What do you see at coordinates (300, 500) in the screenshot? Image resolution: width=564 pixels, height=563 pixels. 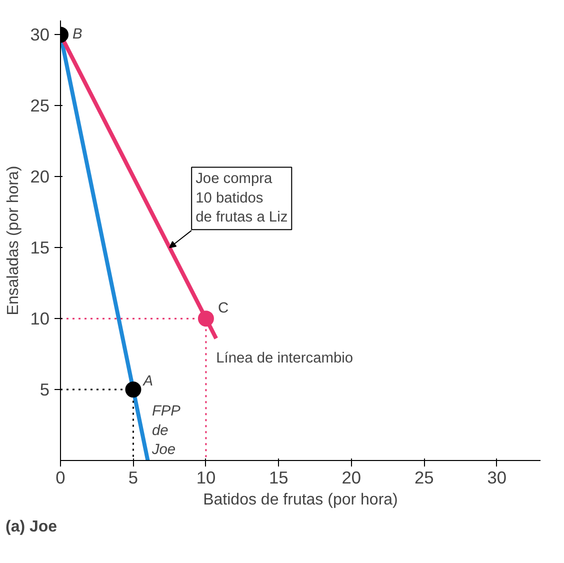 I see `x-axis-title: Batidos de frutas (por hora)` at bounding box center [300, 500].